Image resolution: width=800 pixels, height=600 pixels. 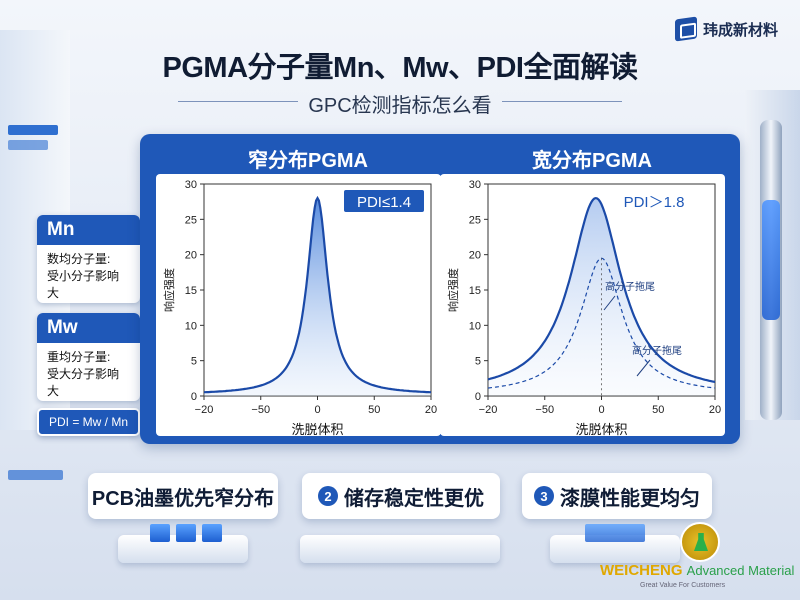 I want to click on mw-card-text: 重均分子量: 受大分子影响大, so click(x=88, y=372).